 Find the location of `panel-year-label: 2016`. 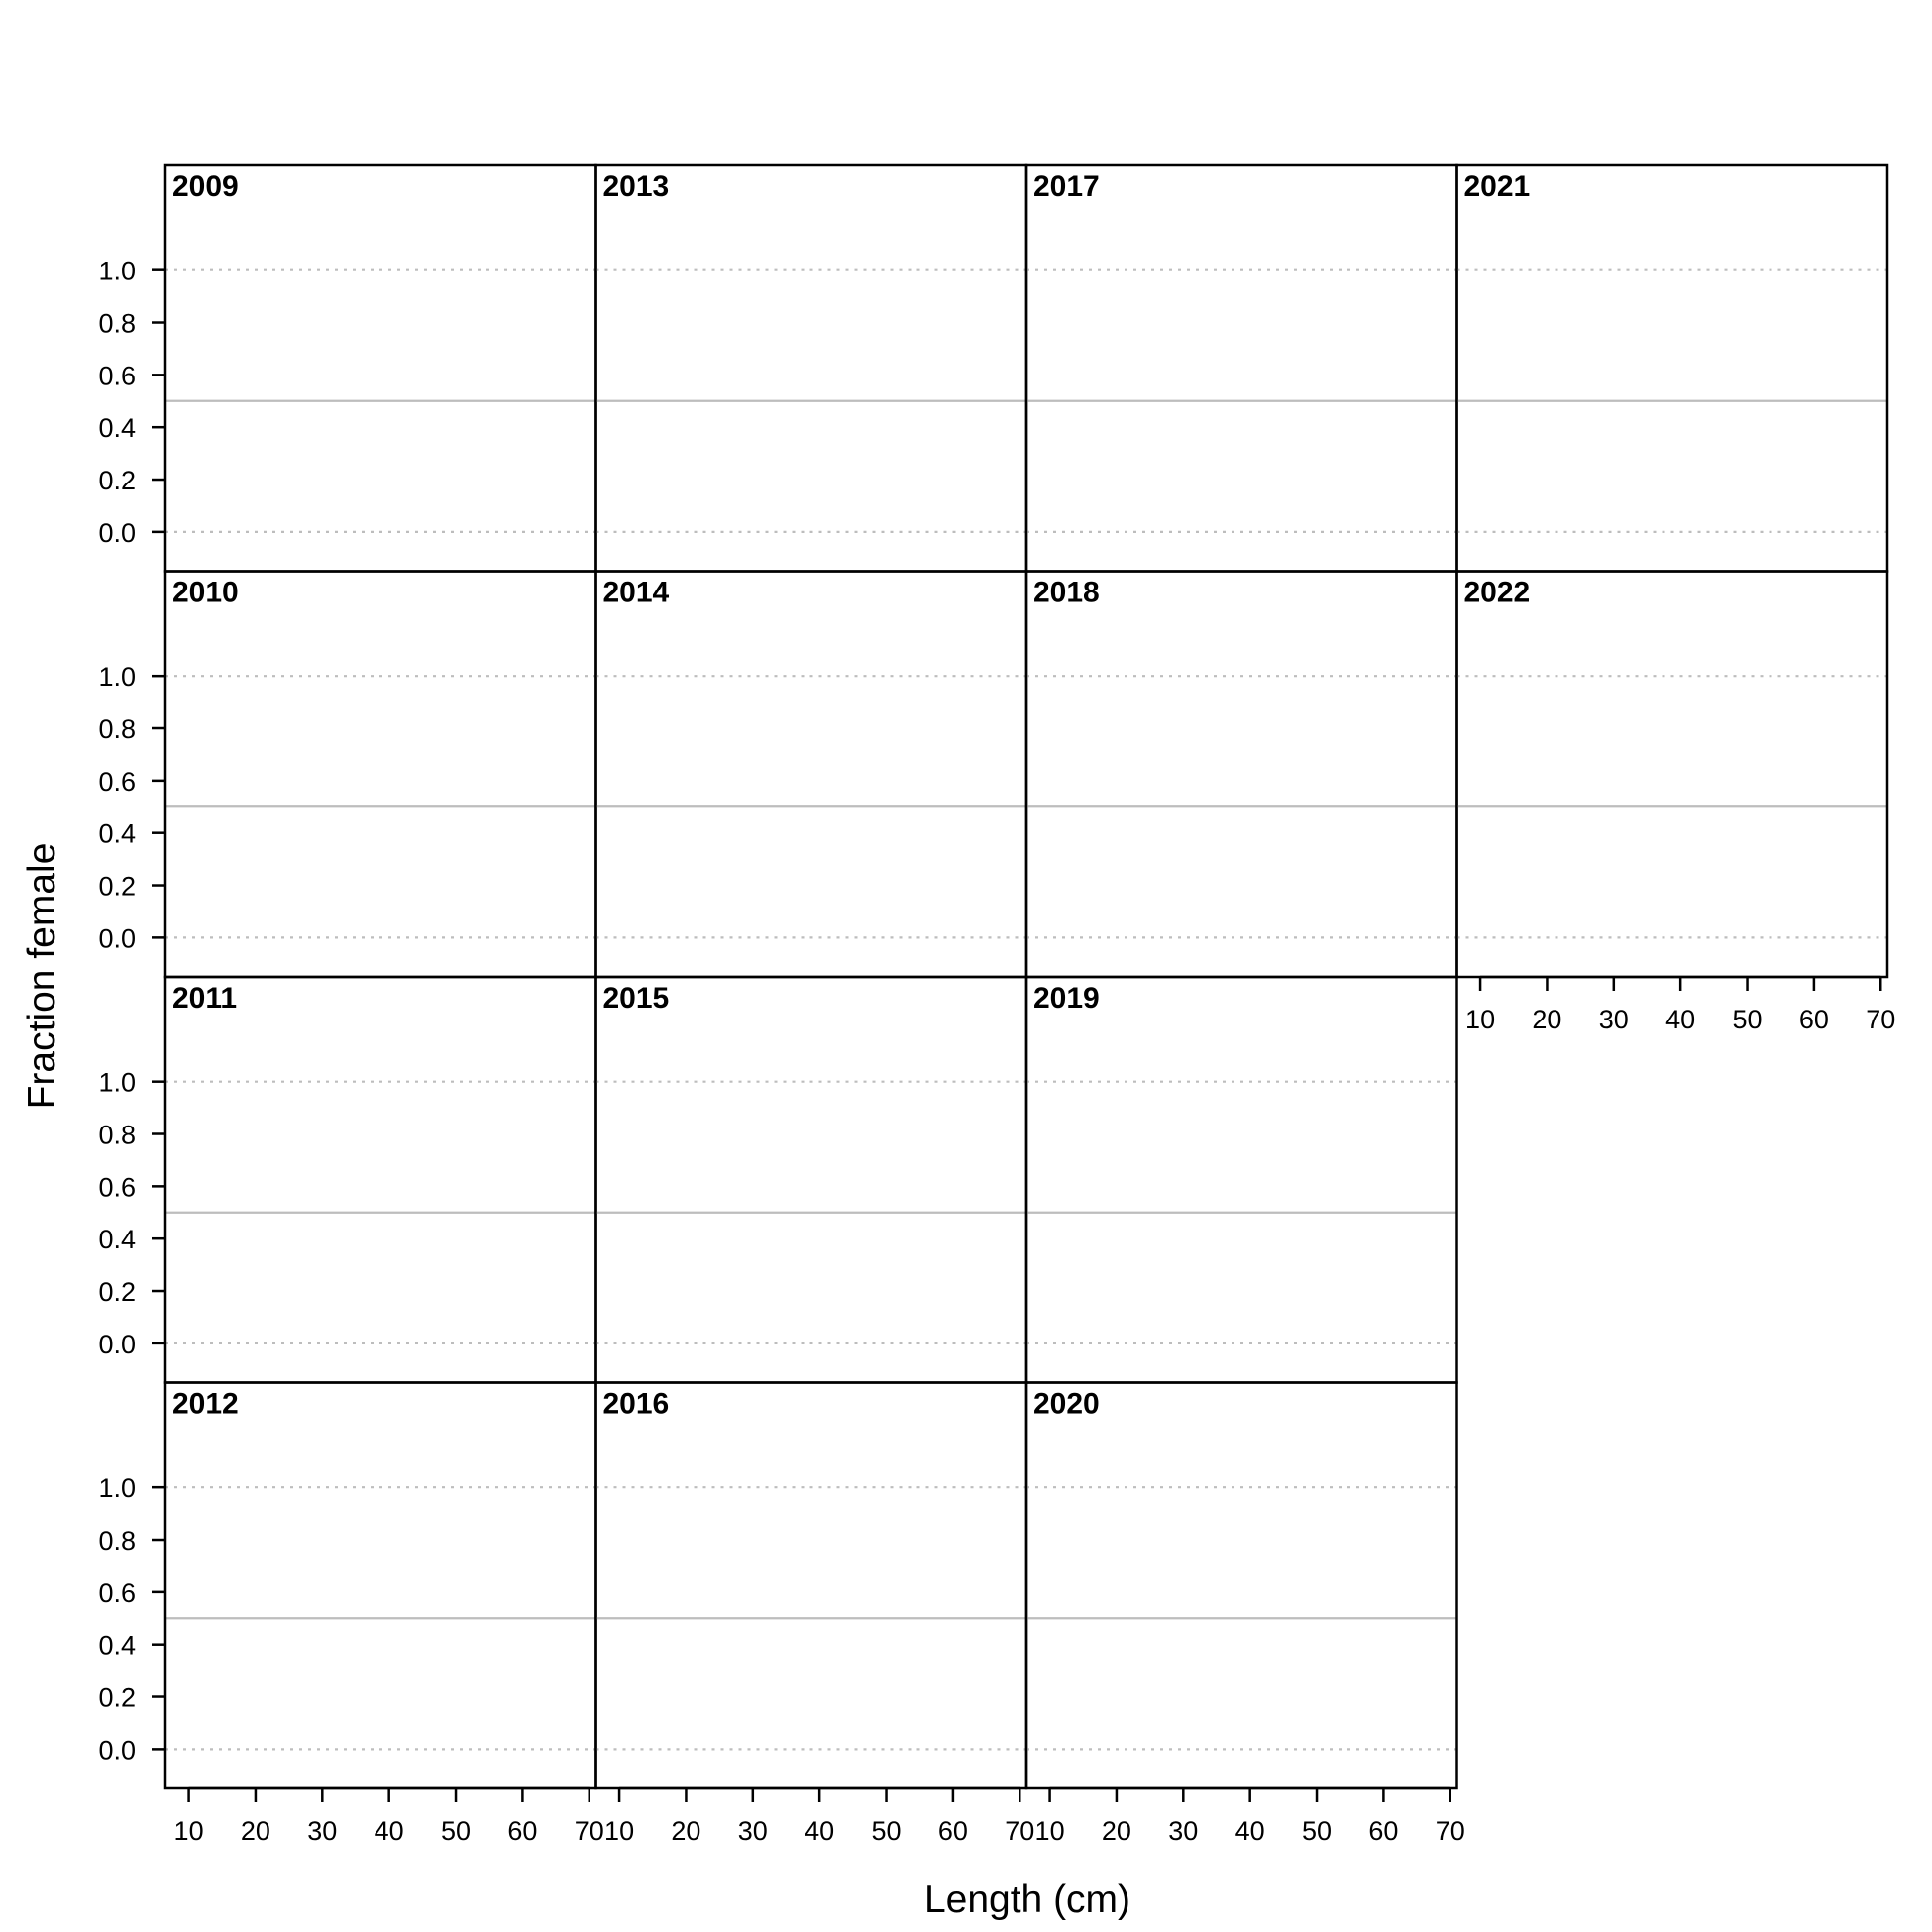

panel-year-label: 2016 is located at coordinates (636, 1404).